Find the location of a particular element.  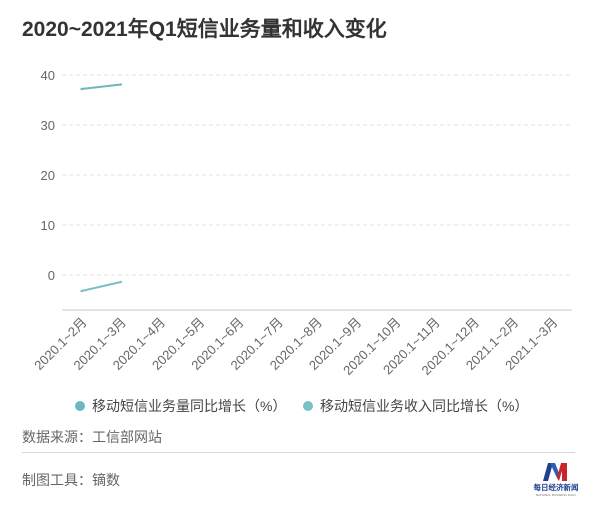

publisher-logo: 每日经济新闻 NATIONAL BUSINESS DAILY is located at coordinates (556, 480).